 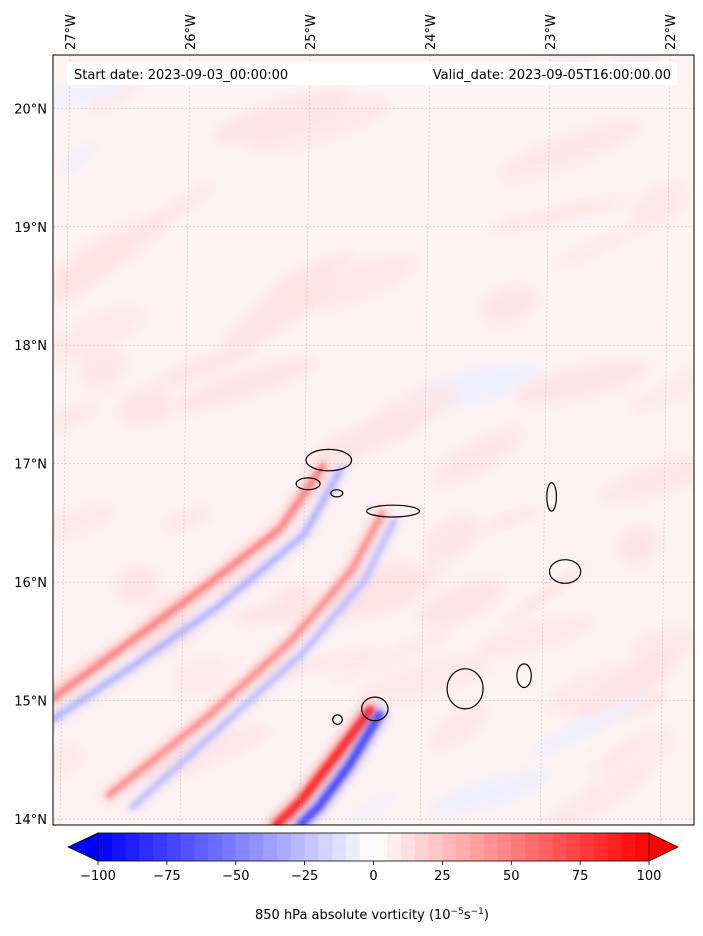 I want to click on longitude-tick-label: 22°W, so click(x=671, y=32).